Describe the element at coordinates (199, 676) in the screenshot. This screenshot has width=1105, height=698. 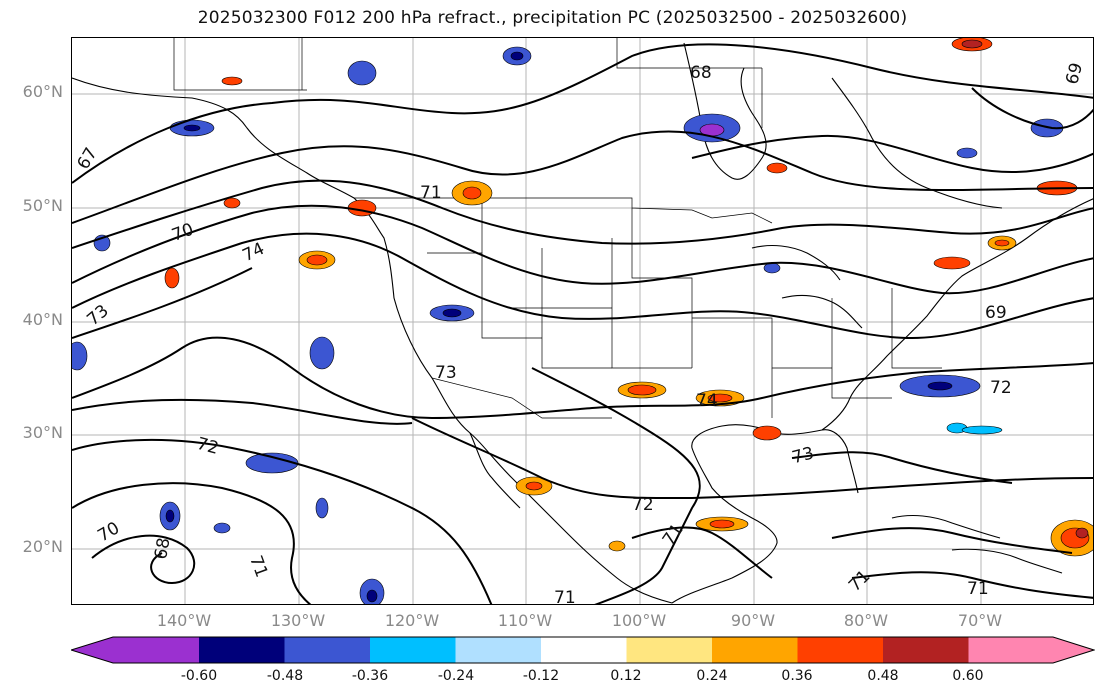
I see `colorbar-tick: -0.60` at that location.